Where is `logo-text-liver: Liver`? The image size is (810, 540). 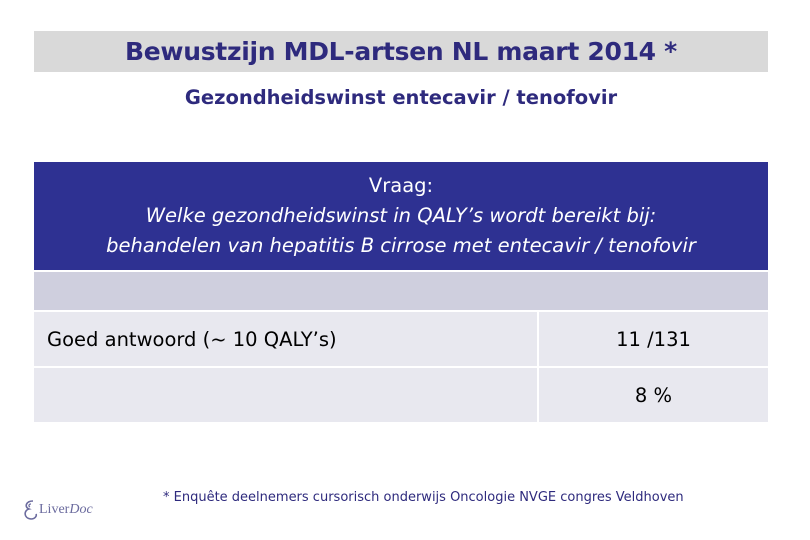 logo-text-liver: Liver is located at coordinates (54, 509).